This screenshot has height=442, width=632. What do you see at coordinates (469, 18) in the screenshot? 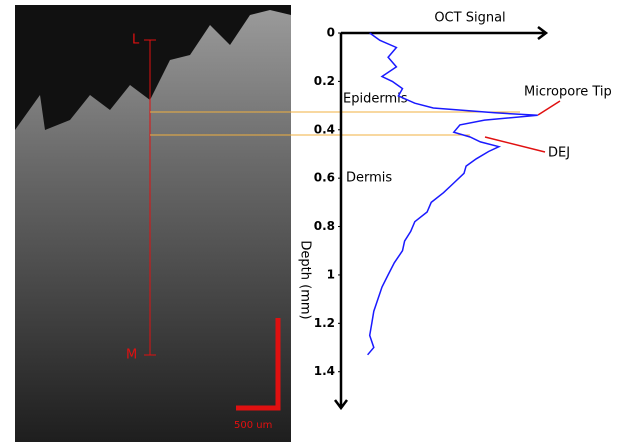
I see `x-axis-label: OCT Signal` at bounding box center [469, 18].